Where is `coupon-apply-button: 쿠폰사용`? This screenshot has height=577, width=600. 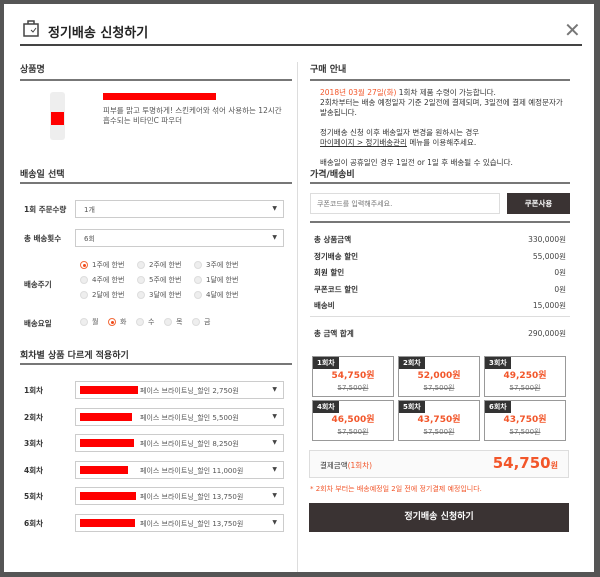 coupon-apply-button: 쿠폰사용 is located at coordinates (538, 203).